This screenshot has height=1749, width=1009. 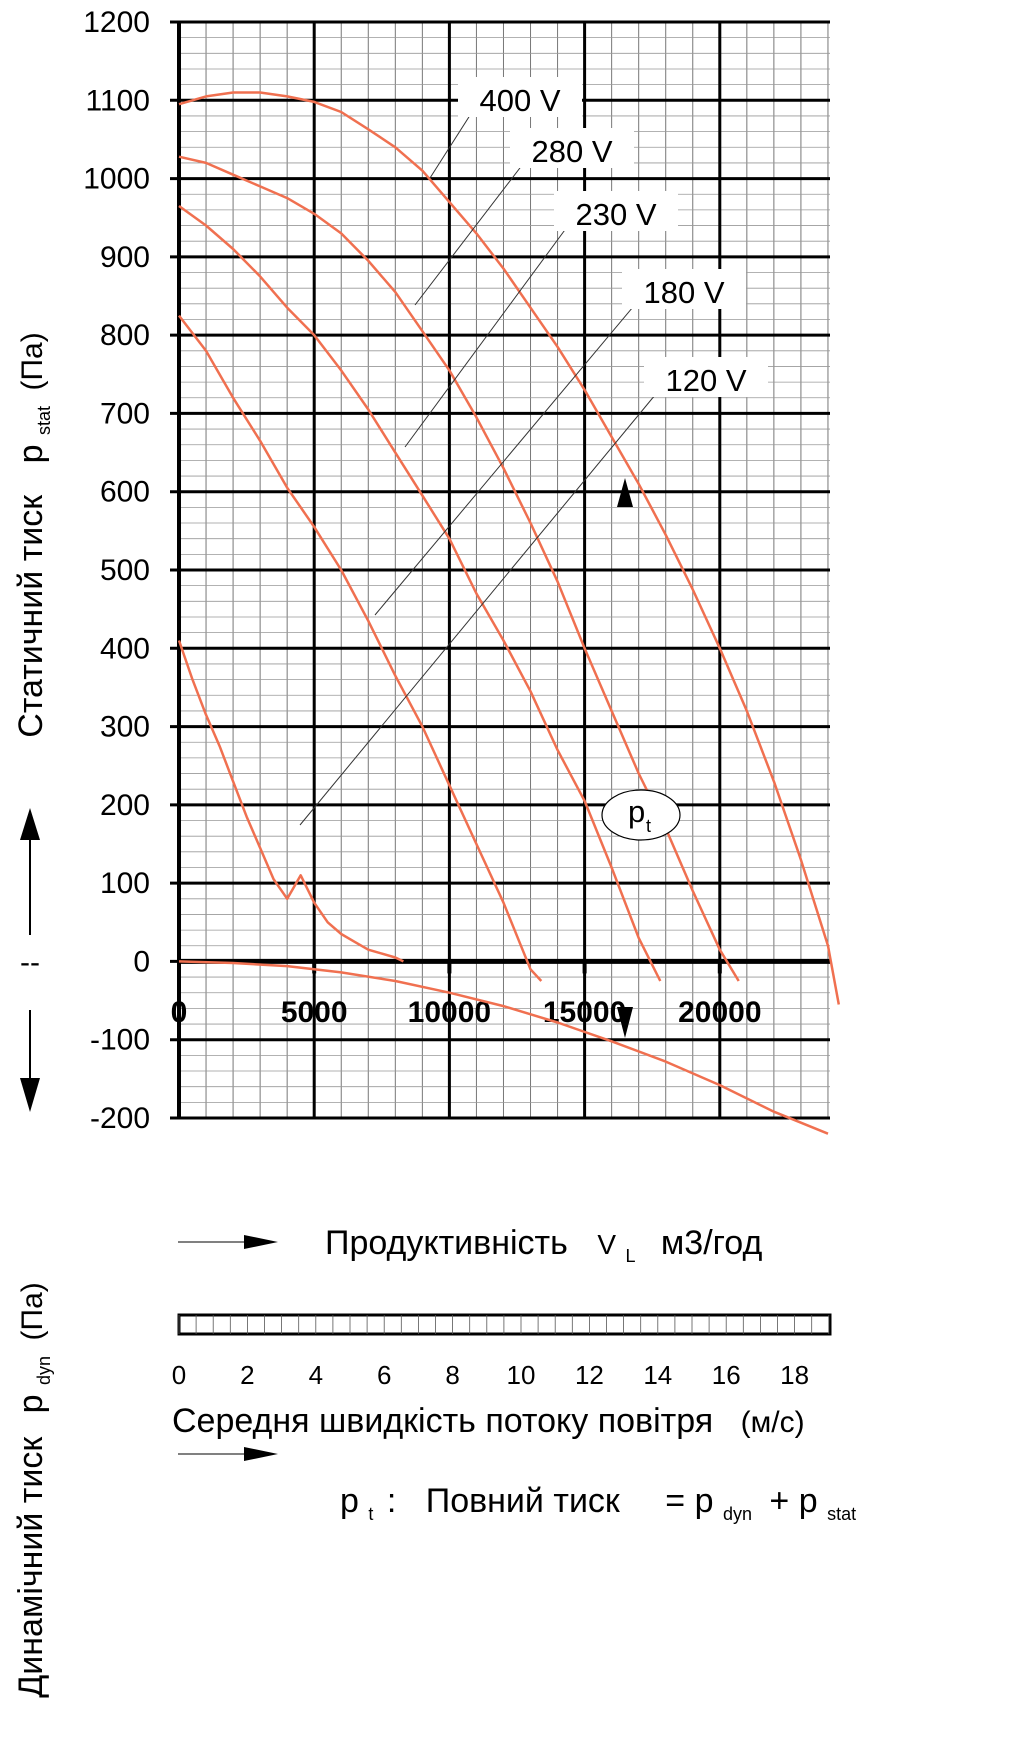 I want to click on dynamic-pressure-arrow-icon, so click(x=30, y=1061).